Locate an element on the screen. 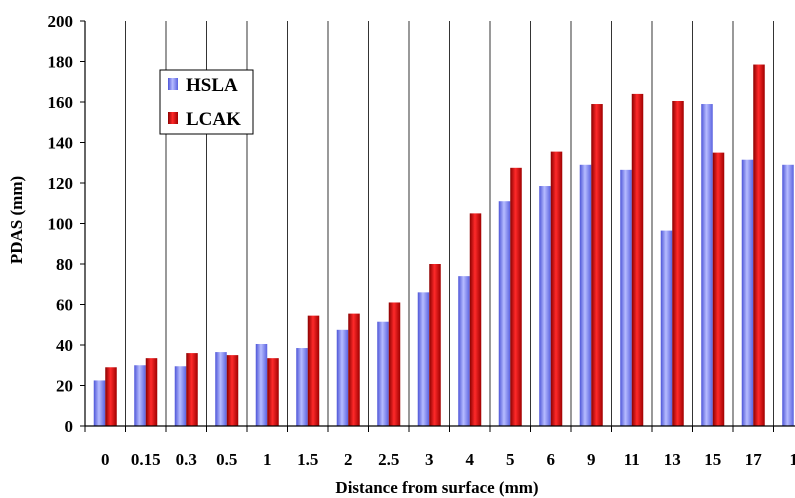  y-axis-label: PDAS (mm) is located at coordinates (16, 220).